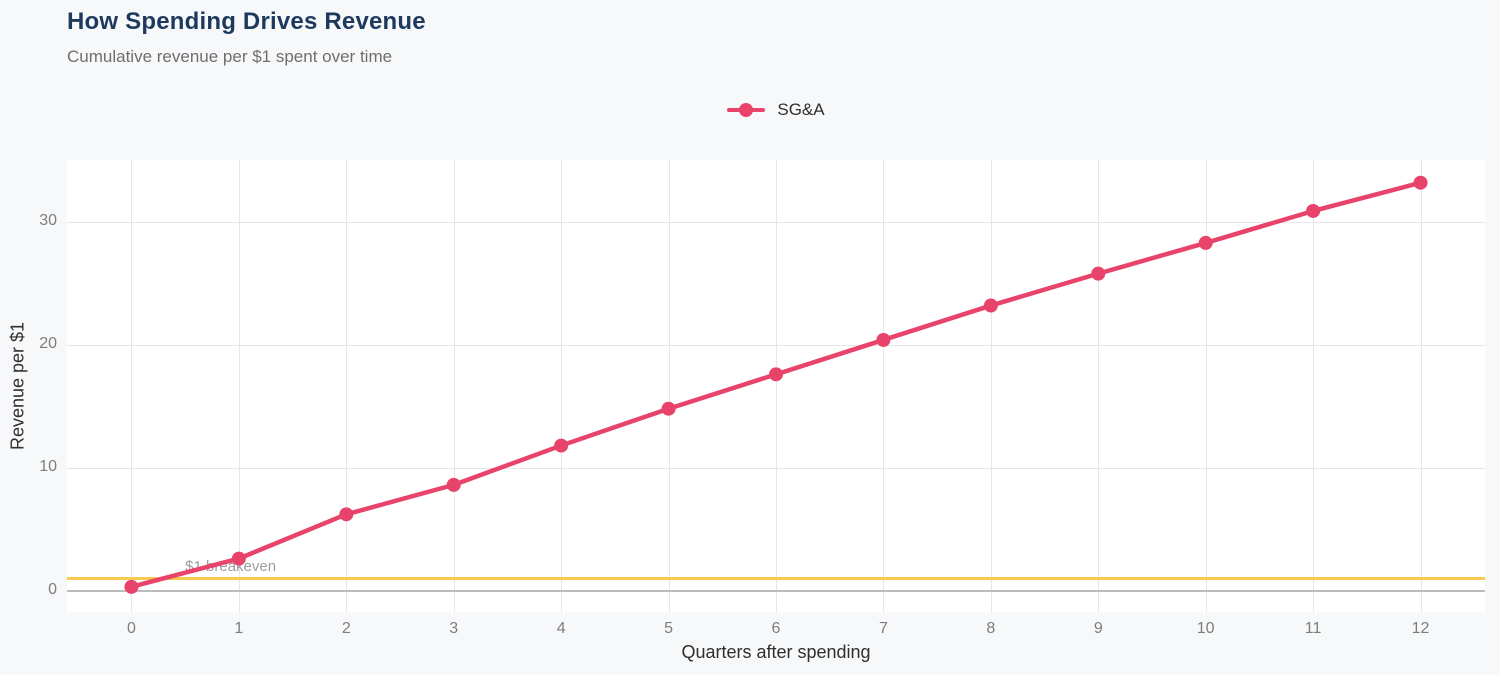  What do you see at coordinates (48, 466) in the screenshot?
I see `y-tick-label: 10` at bounding box center [48, 466].